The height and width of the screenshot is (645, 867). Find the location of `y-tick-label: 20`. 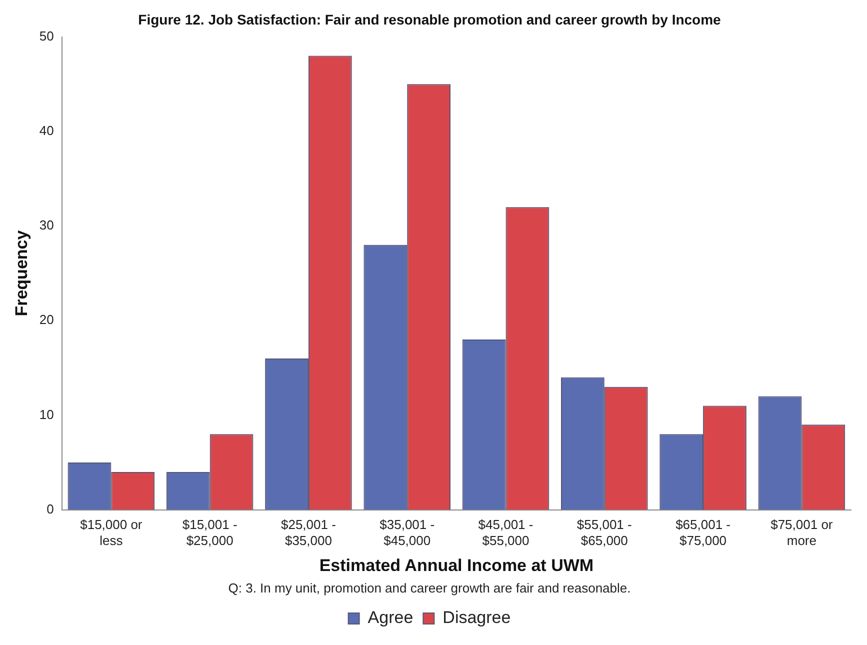

y-tick-label: 20 is located at coordinates (46, 320).